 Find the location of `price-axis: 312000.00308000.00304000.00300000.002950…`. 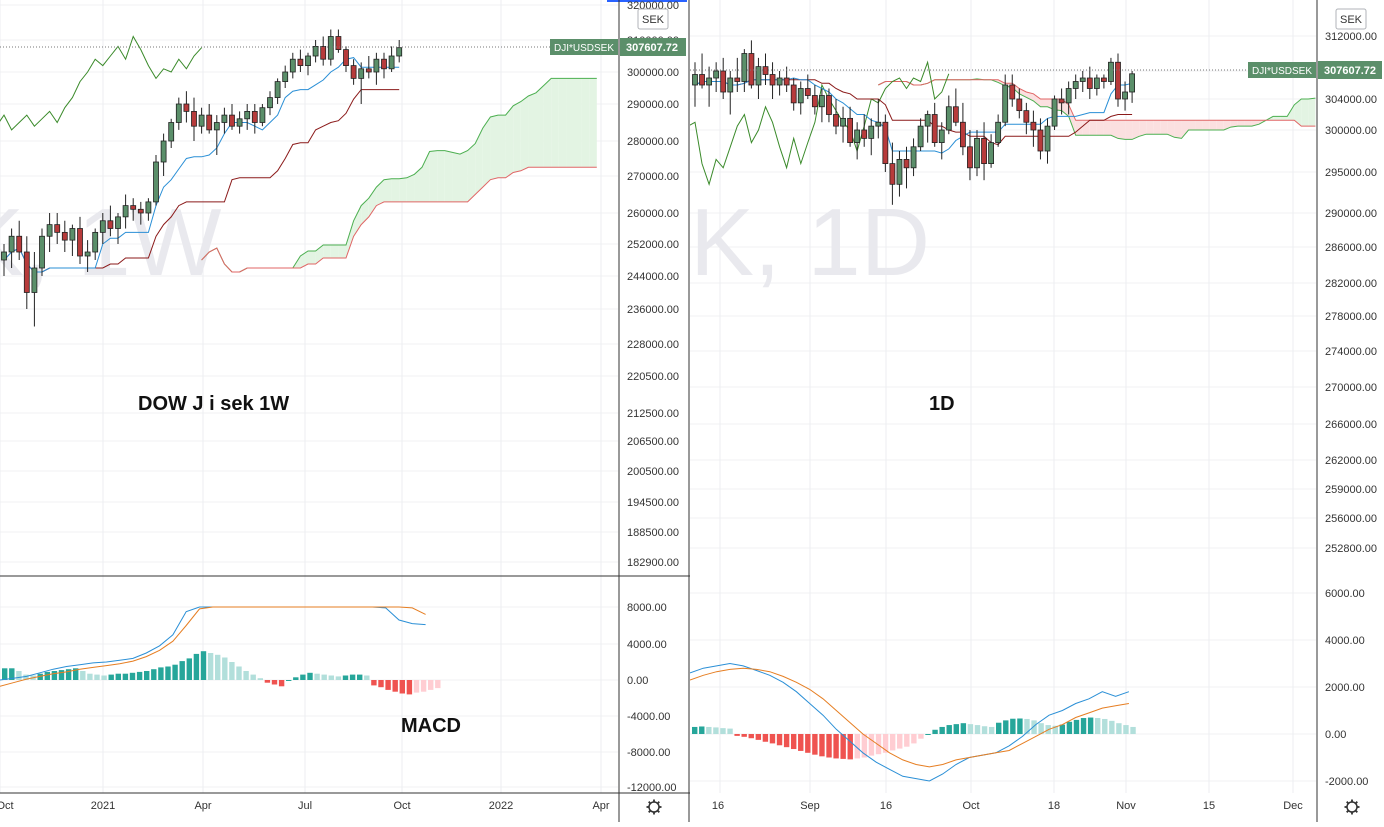

price-axis: 312000.00308000.00304000.00300000.002950… is located at coordinates (1346, 411).